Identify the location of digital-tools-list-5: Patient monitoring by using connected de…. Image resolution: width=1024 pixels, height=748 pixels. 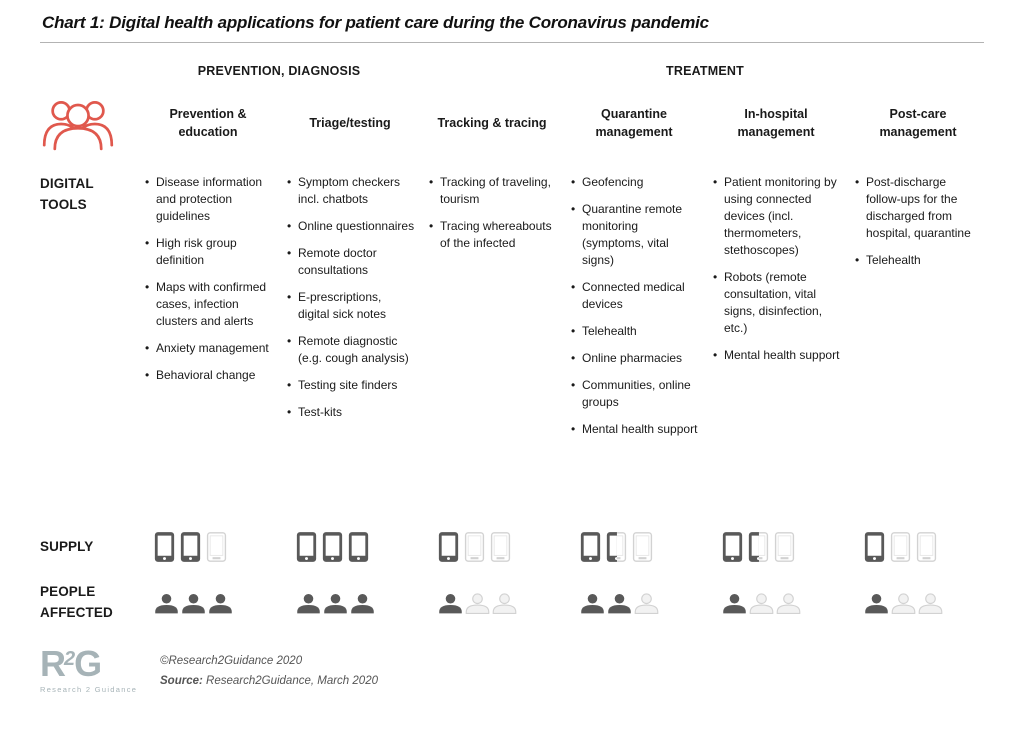
(776, 274).